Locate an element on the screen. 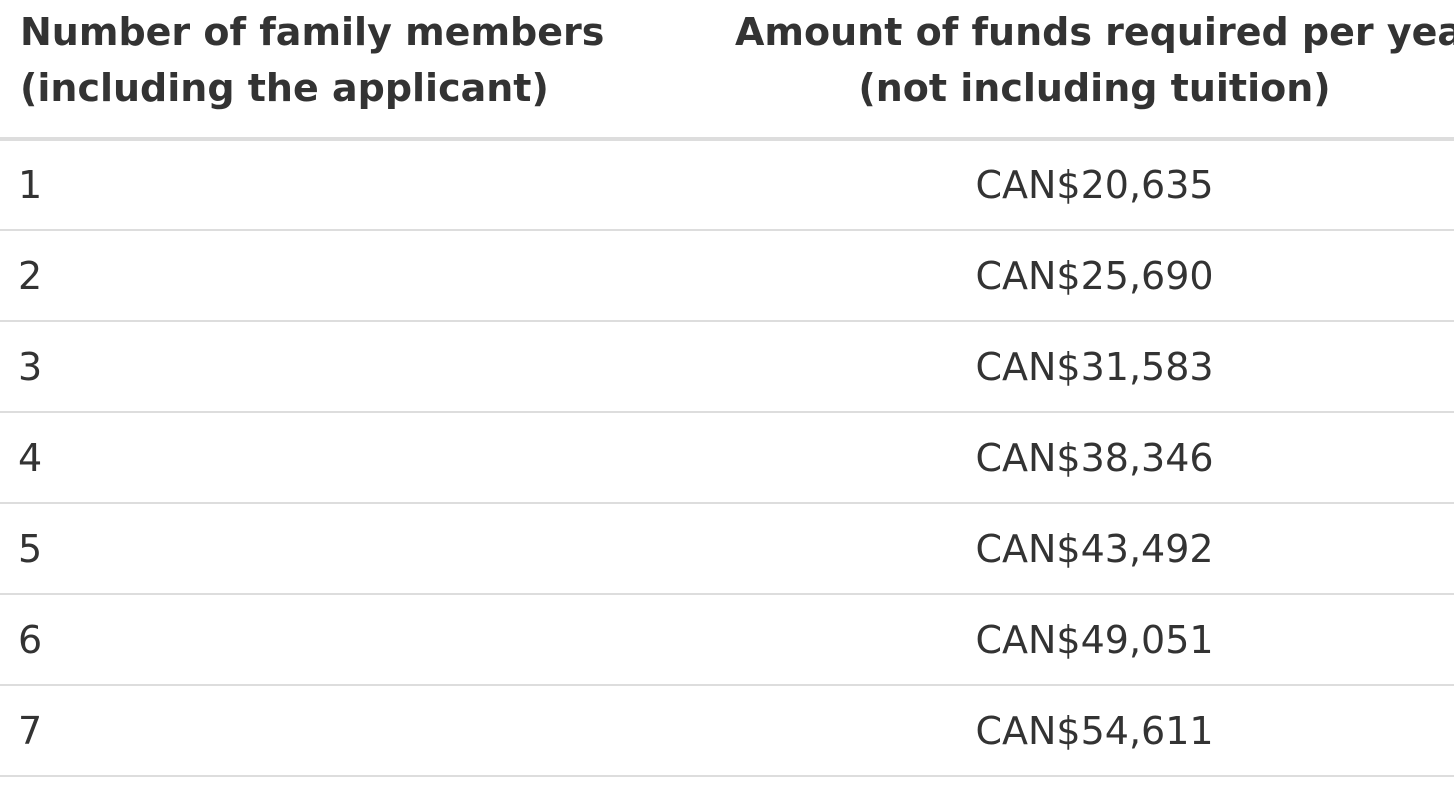 The image size is (1454, 788). funds-amount-cell: CAN$54,611 is located at coordinates (1090, 731).